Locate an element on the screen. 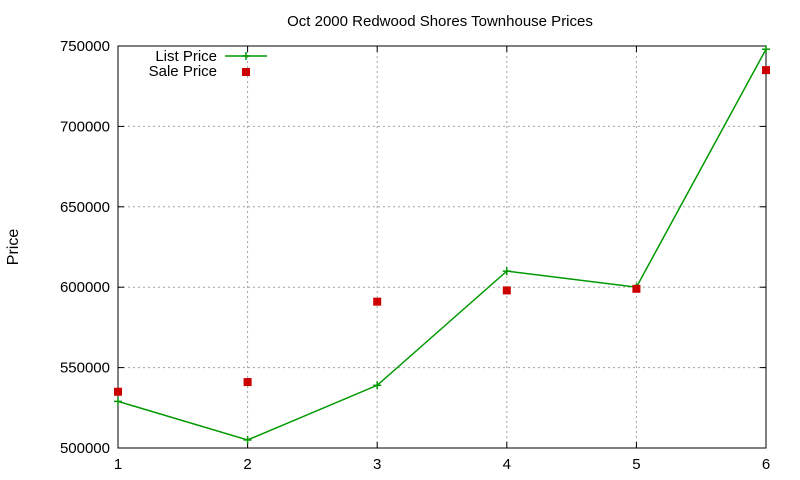 The height and width of the screenshot is (480, 800). legend-square-marker is located at coordinates (246, 72).